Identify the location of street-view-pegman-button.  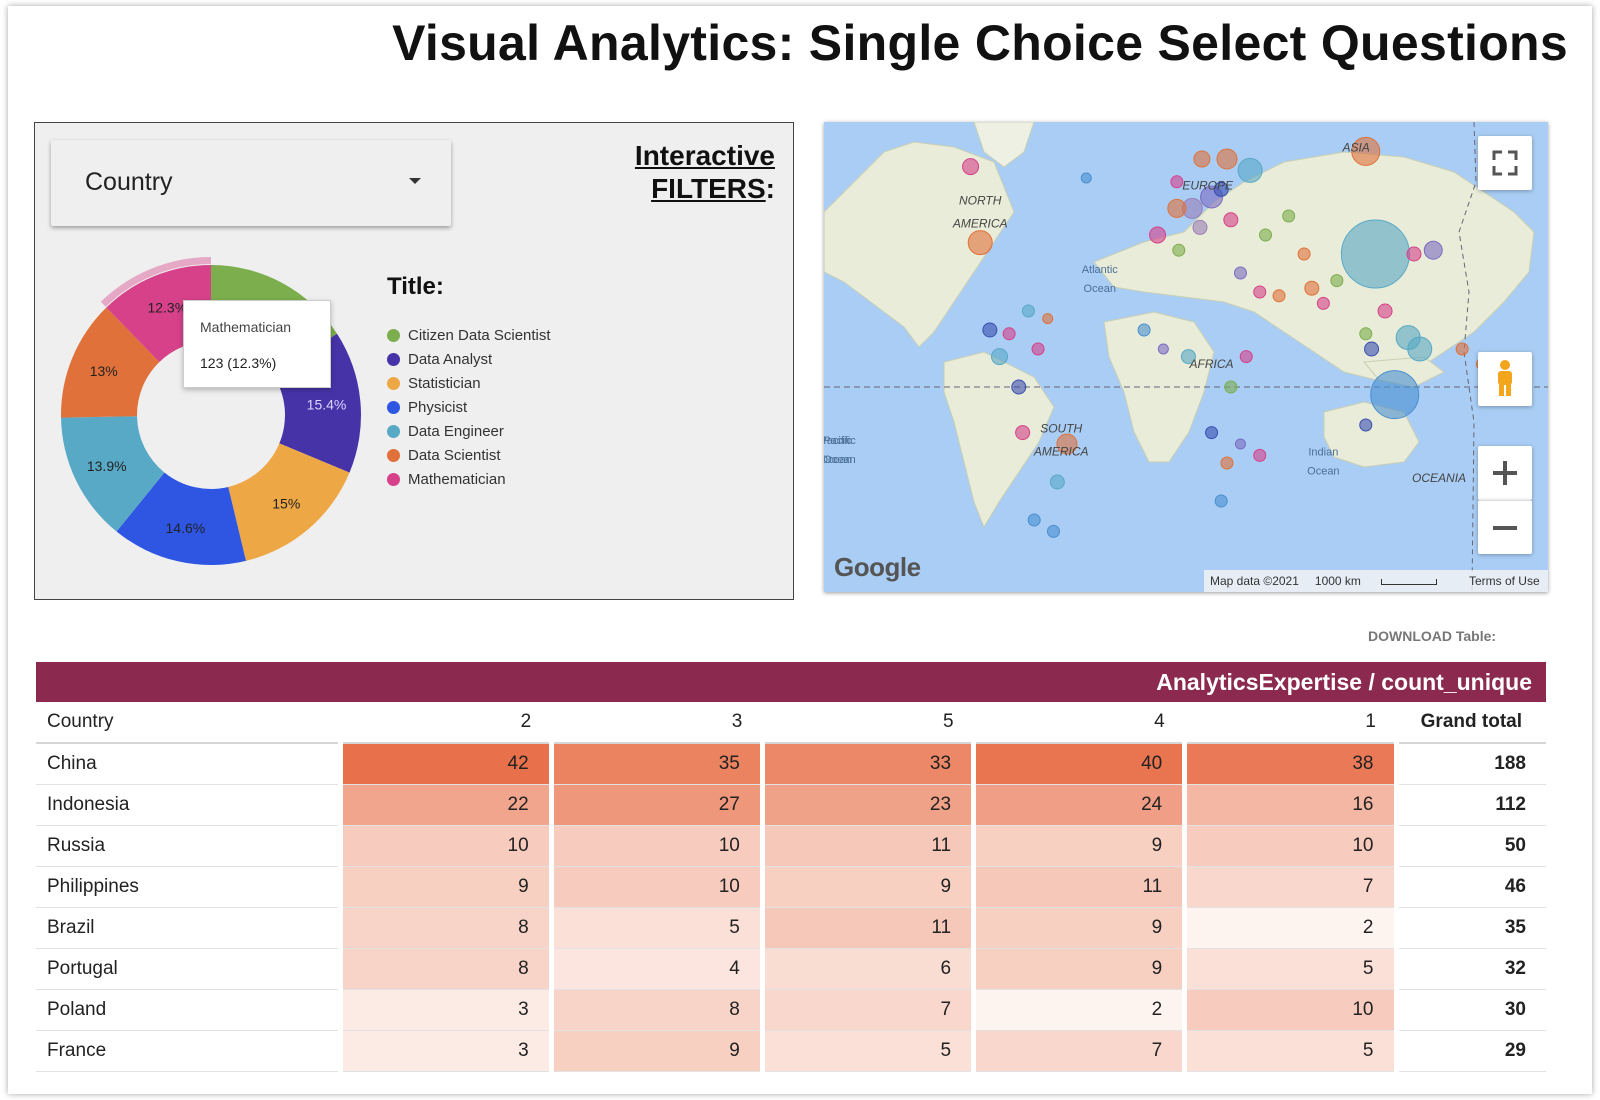
(1505, 379).